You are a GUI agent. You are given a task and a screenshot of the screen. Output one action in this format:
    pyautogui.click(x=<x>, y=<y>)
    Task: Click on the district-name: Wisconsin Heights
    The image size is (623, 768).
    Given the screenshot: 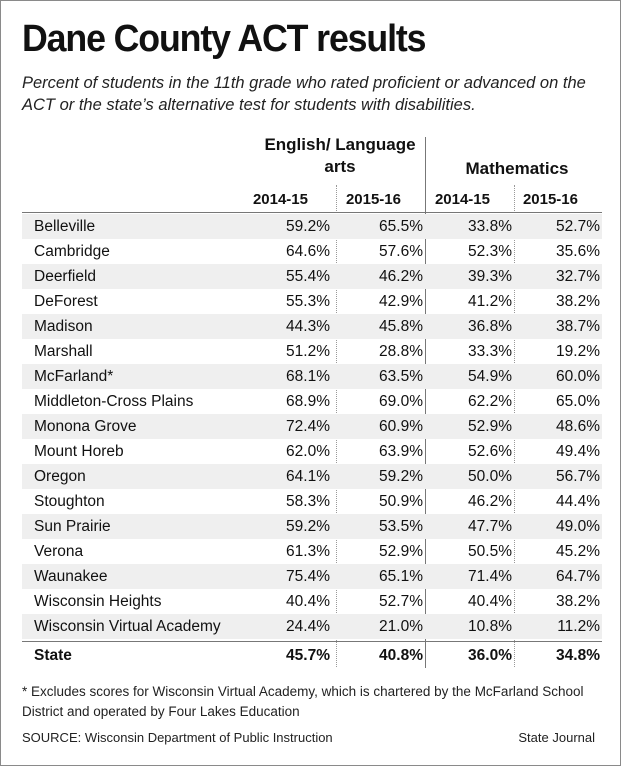 What is the action you would take?
    pyautogui.click(x=98, y=601)
    